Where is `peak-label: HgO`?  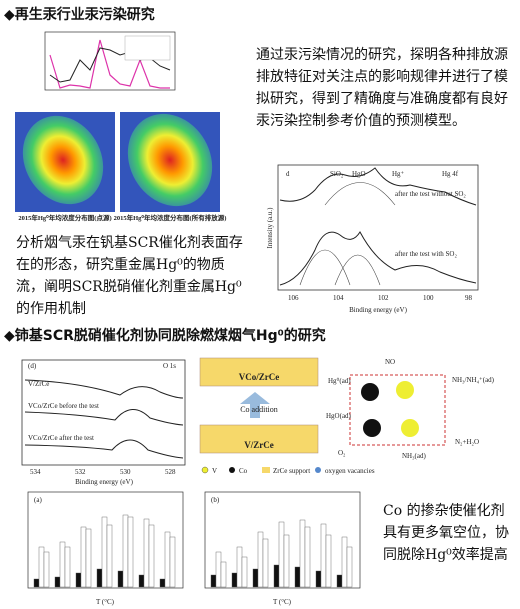 peak-label: HgO is located at coordinates (359, 174).